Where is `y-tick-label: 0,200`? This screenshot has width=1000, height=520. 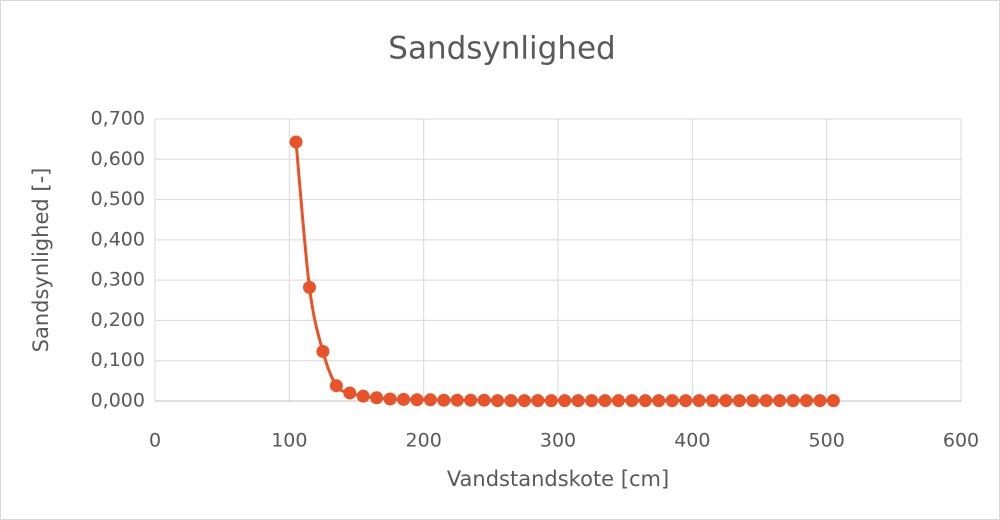 y-tick-label: 0,200 is located at coordinates (118, 320).